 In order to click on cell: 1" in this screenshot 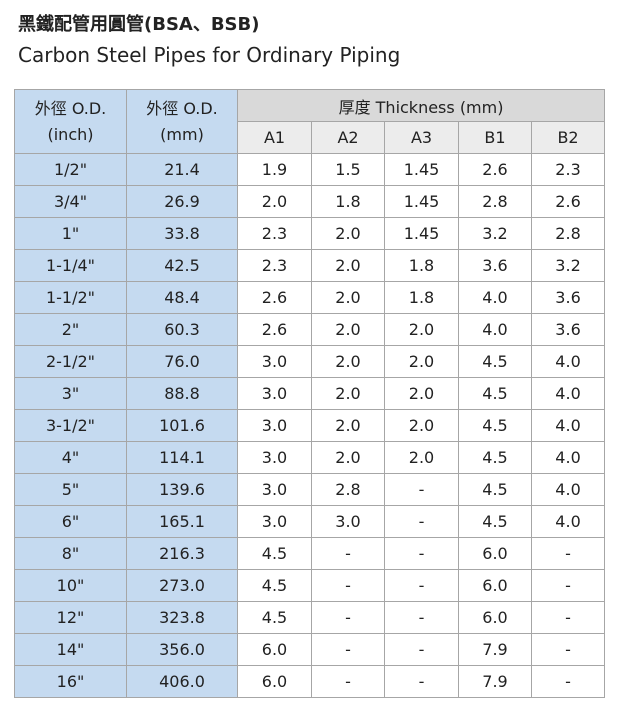, I will do `click(70, 233)`.